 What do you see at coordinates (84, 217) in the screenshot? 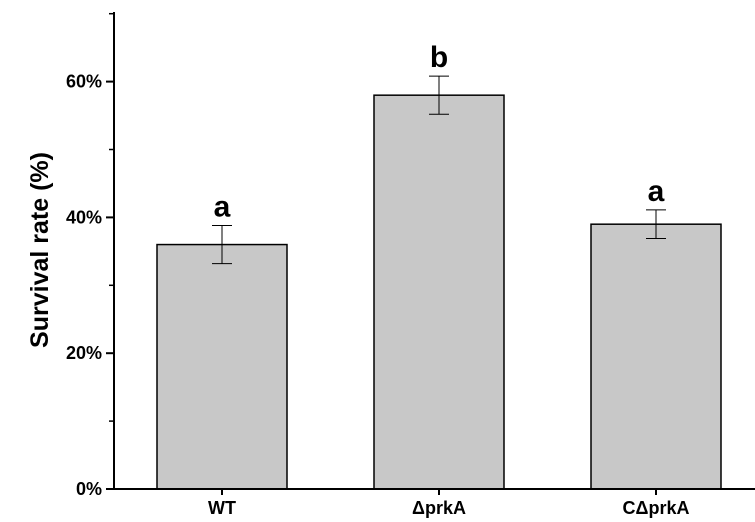
I see `y-tick-label: 40%` at bounding box center [84, 217].